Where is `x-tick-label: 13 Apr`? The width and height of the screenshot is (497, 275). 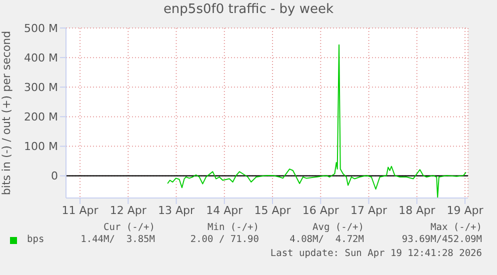 x-tick-label: 13 Apr is located at coordinates (177, 210).